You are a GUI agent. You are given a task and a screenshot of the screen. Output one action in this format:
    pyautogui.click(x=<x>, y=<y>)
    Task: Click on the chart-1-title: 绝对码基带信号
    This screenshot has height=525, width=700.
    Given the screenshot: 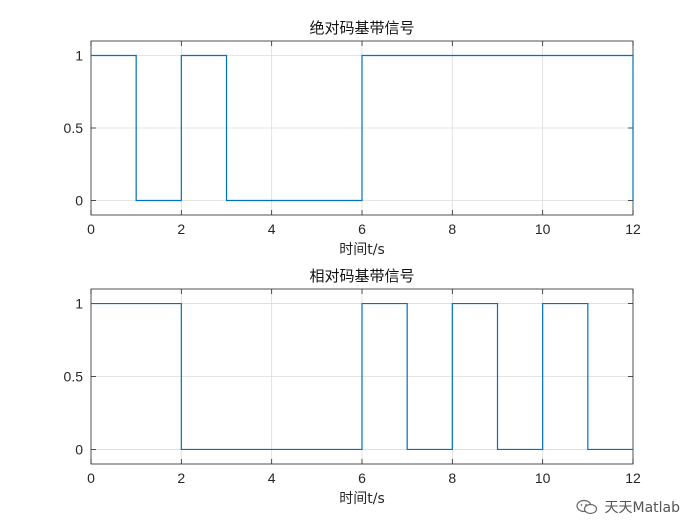 What is the action you would take?
    pyautogui.click(x=361, y=28)
    